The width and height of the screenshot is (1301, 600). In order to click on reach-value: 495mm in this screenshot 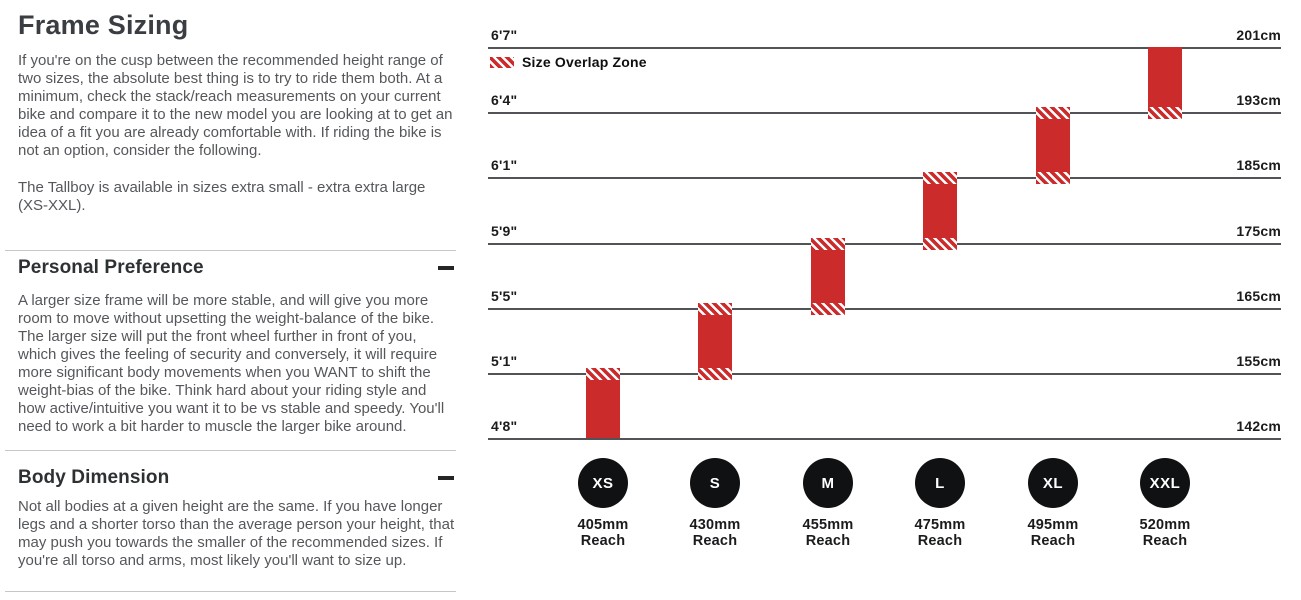, I will do `click(1053, 525)`.